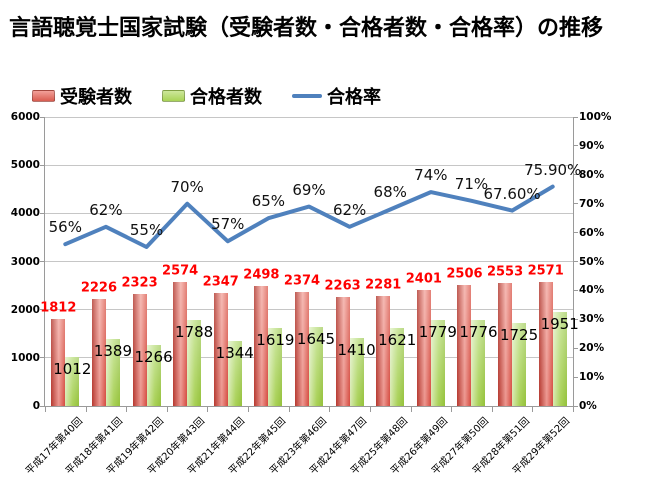 Image resolution: width=650 pixels, height=484 pixels. I want to click on pass-rate-label: 55%, so click(146, 230).